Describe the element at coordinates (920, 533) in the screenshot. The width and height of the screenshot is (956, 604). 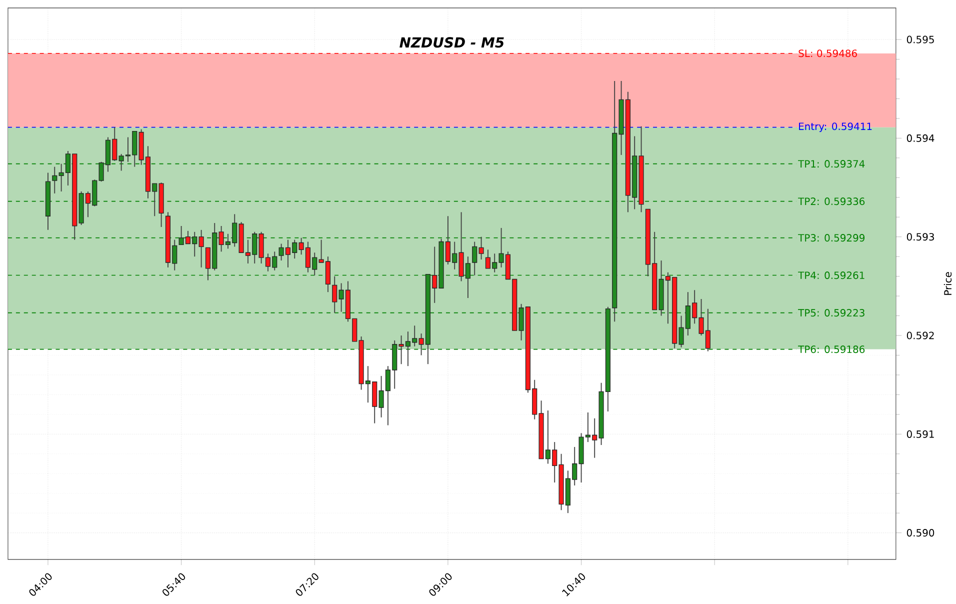
I see `y-tick-label: 0.590` at that location.